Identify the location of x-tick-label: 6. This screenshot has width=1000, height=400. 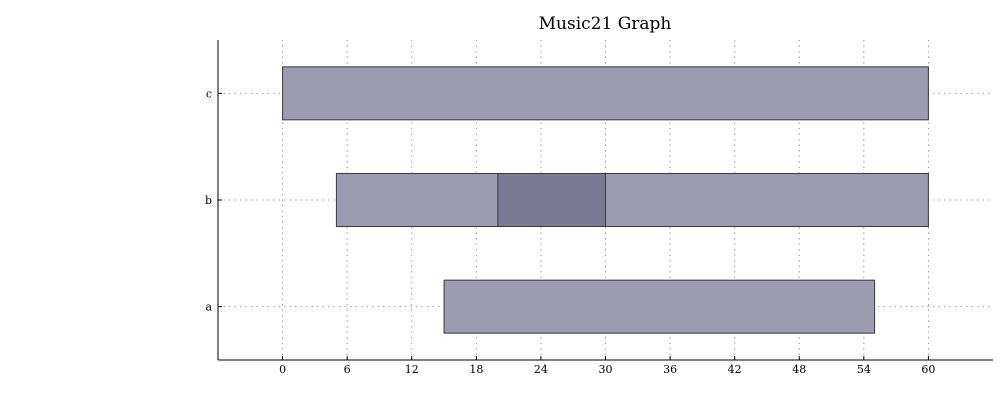
(347, 369).